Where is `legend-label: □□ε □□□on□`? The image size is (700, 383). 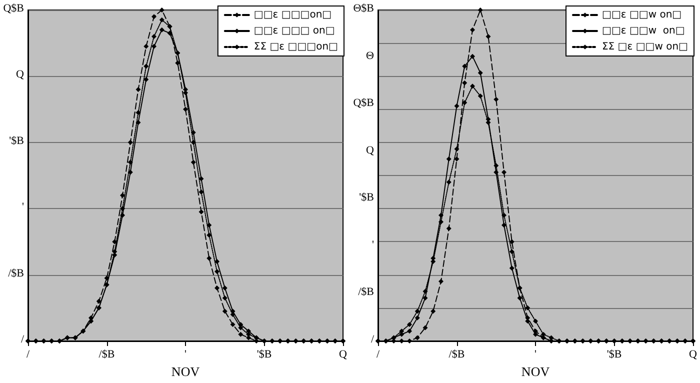
legend-label: □□ε □□□on□ is located at coordinates (293, 15).